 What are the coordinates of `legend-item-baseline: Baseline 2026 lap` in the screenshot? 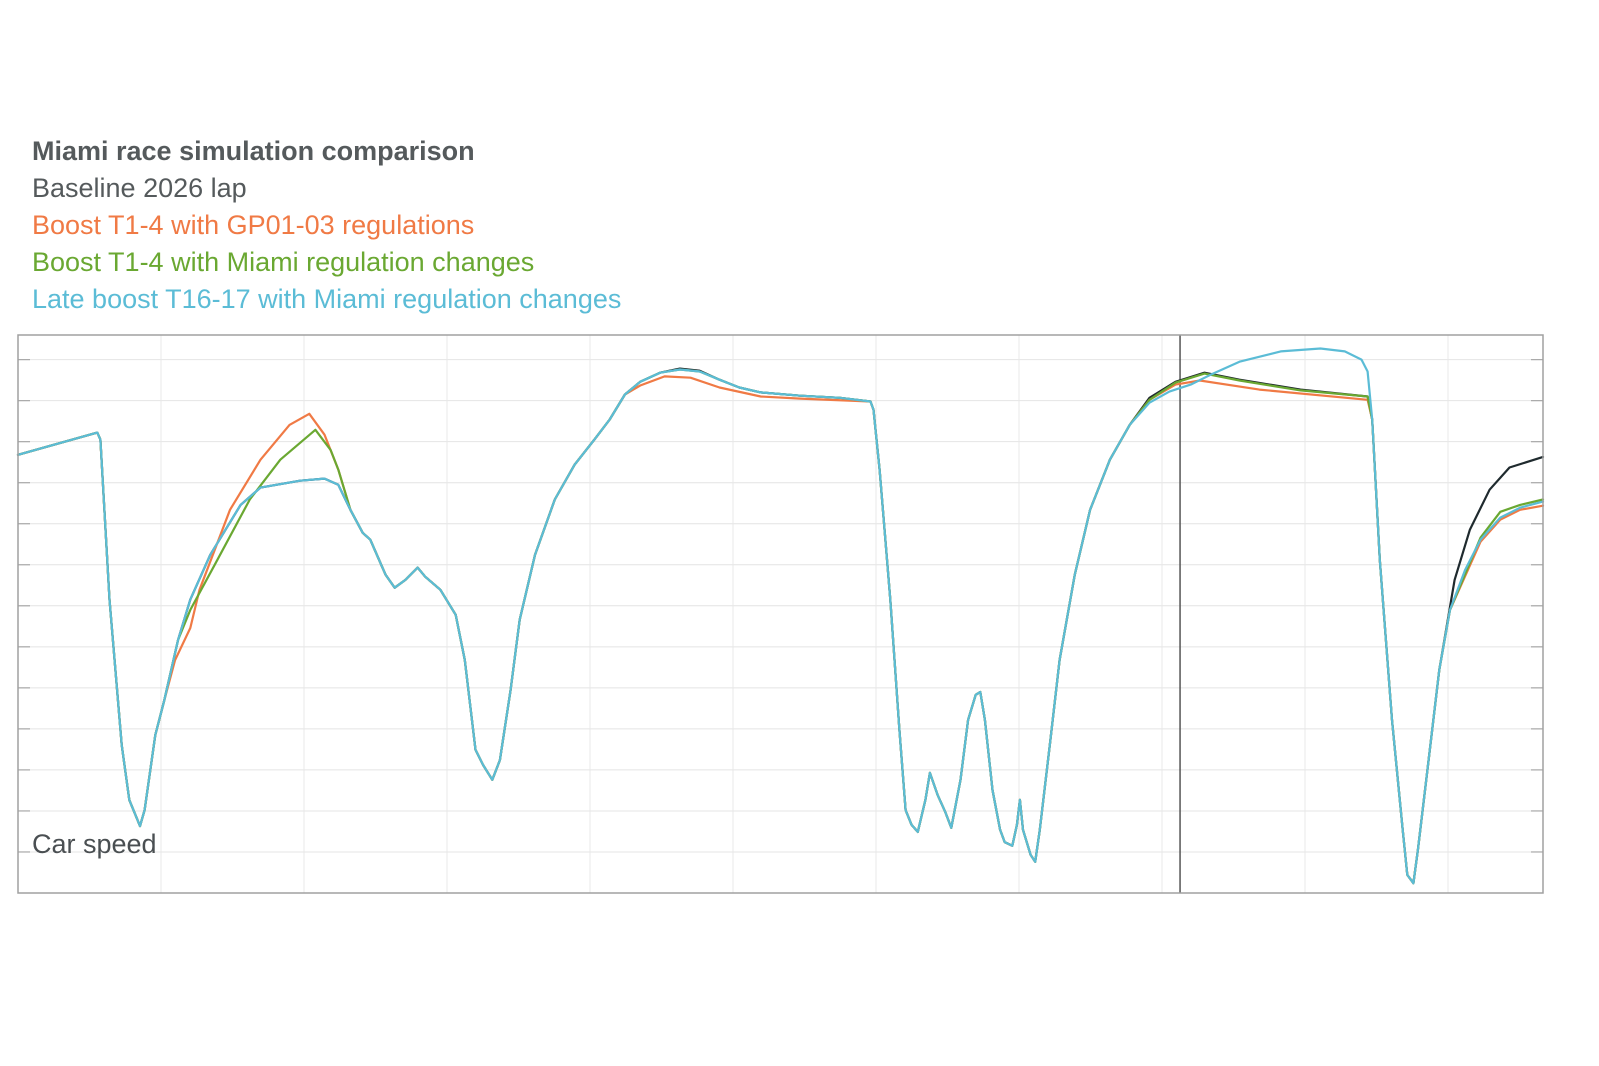 It's located at (139, 188).